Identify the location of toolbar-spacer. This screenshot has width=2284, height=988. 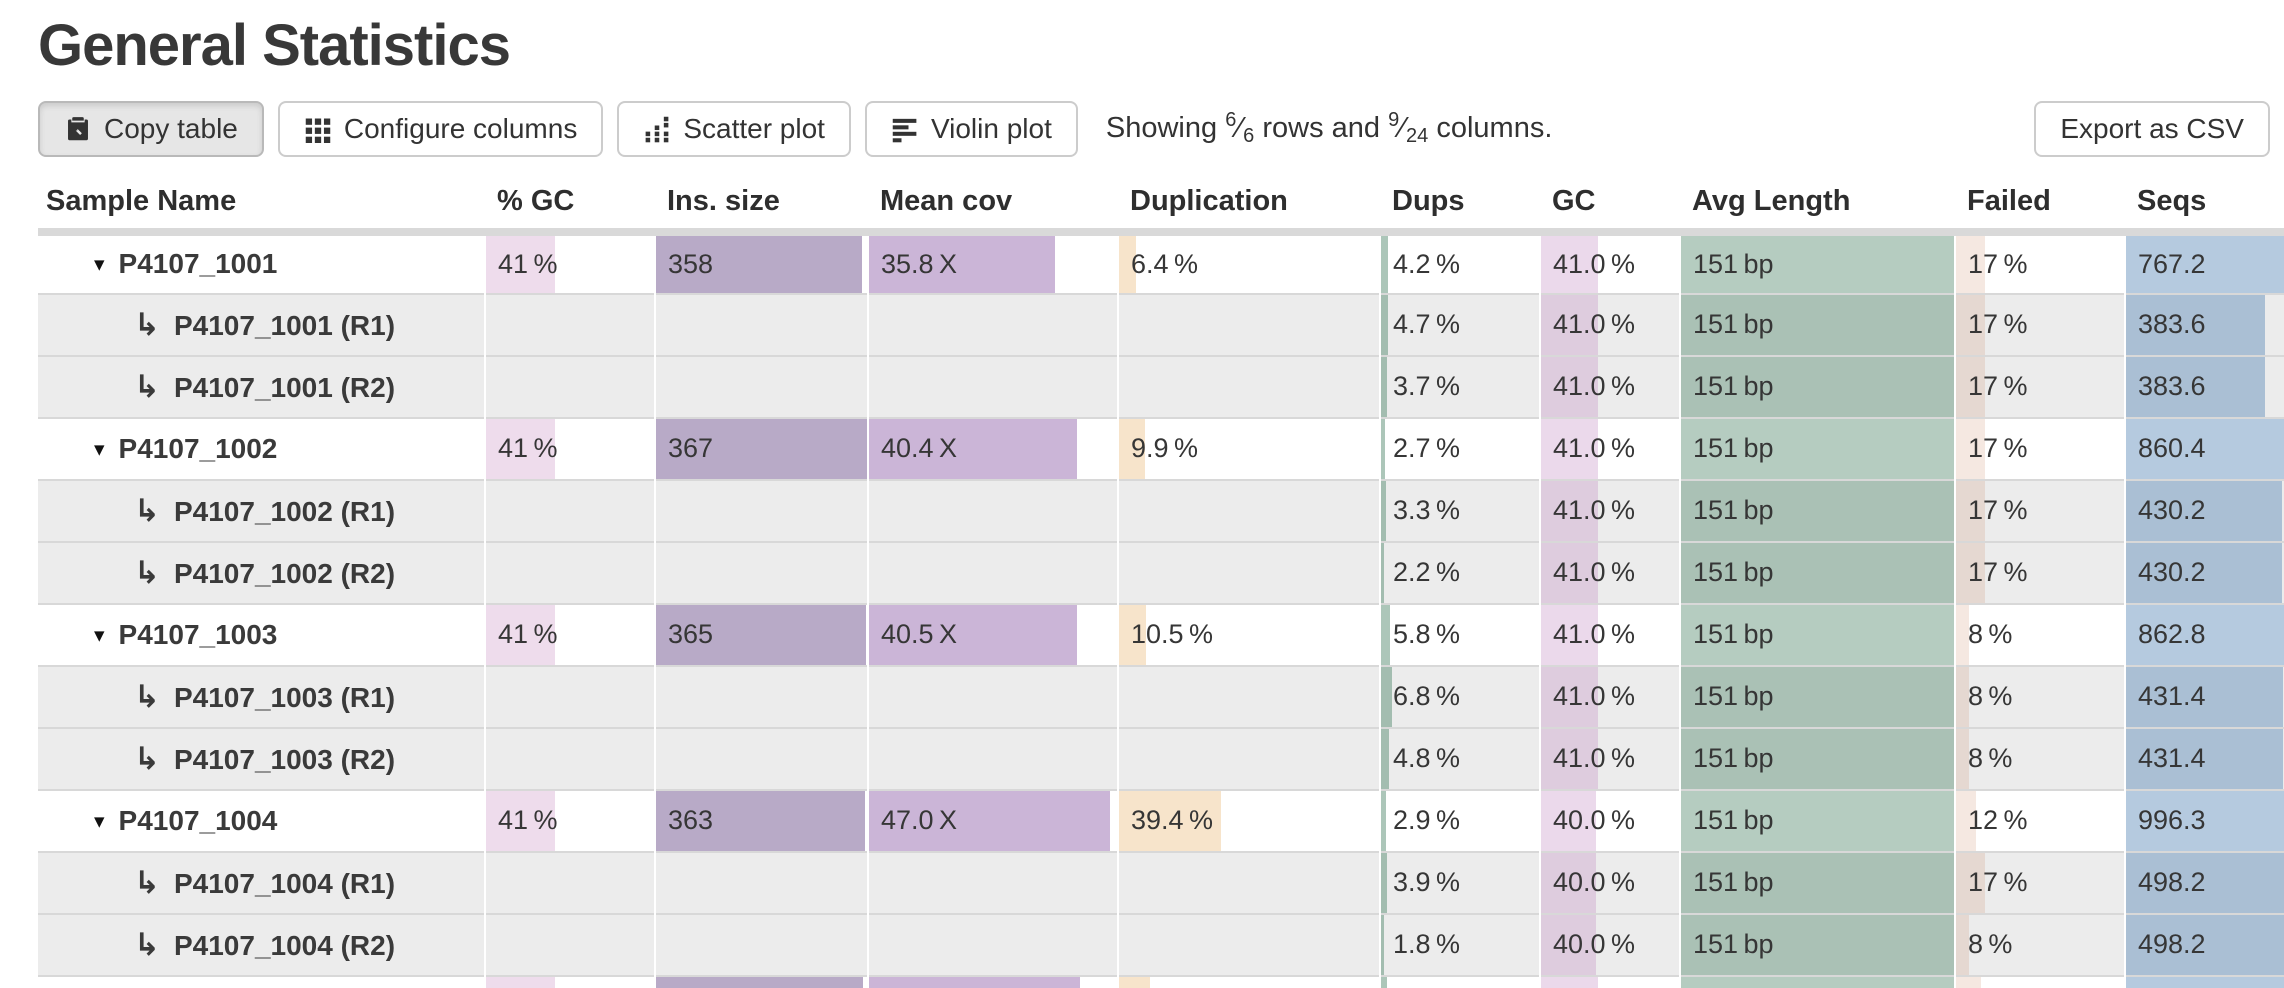
(1793, 129).